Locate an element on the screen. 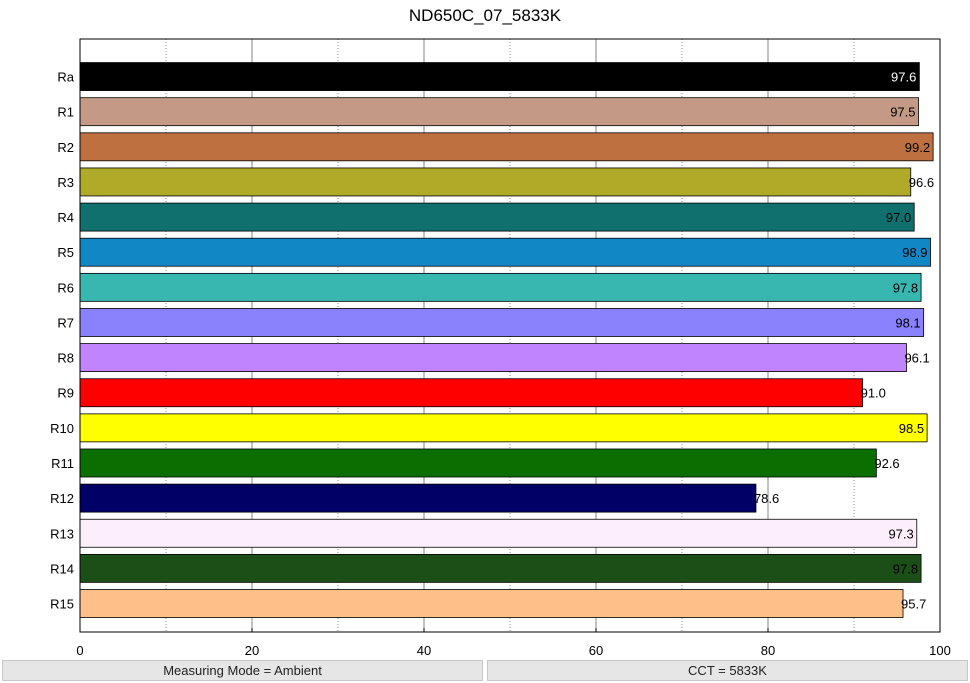  category-label: R10 is located at coordinates (62, 428).